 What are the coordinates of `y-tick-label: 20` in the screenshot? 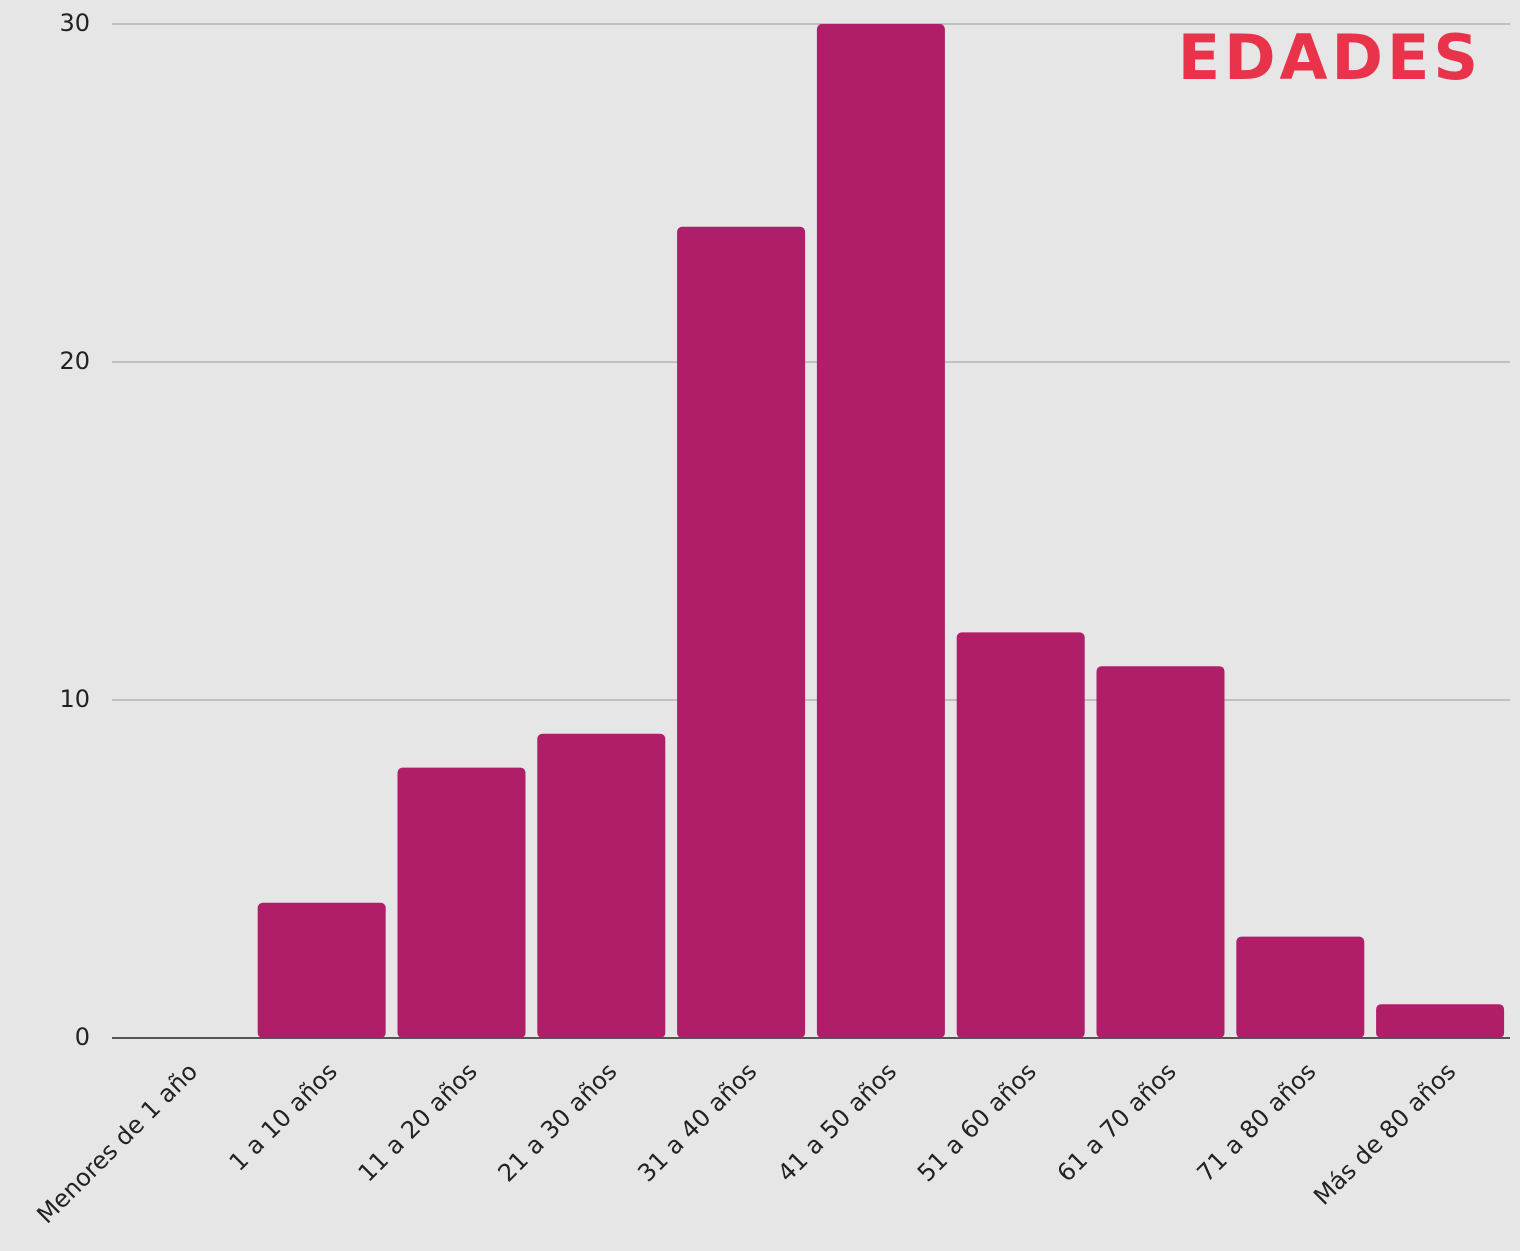 It's located at (74, 361).